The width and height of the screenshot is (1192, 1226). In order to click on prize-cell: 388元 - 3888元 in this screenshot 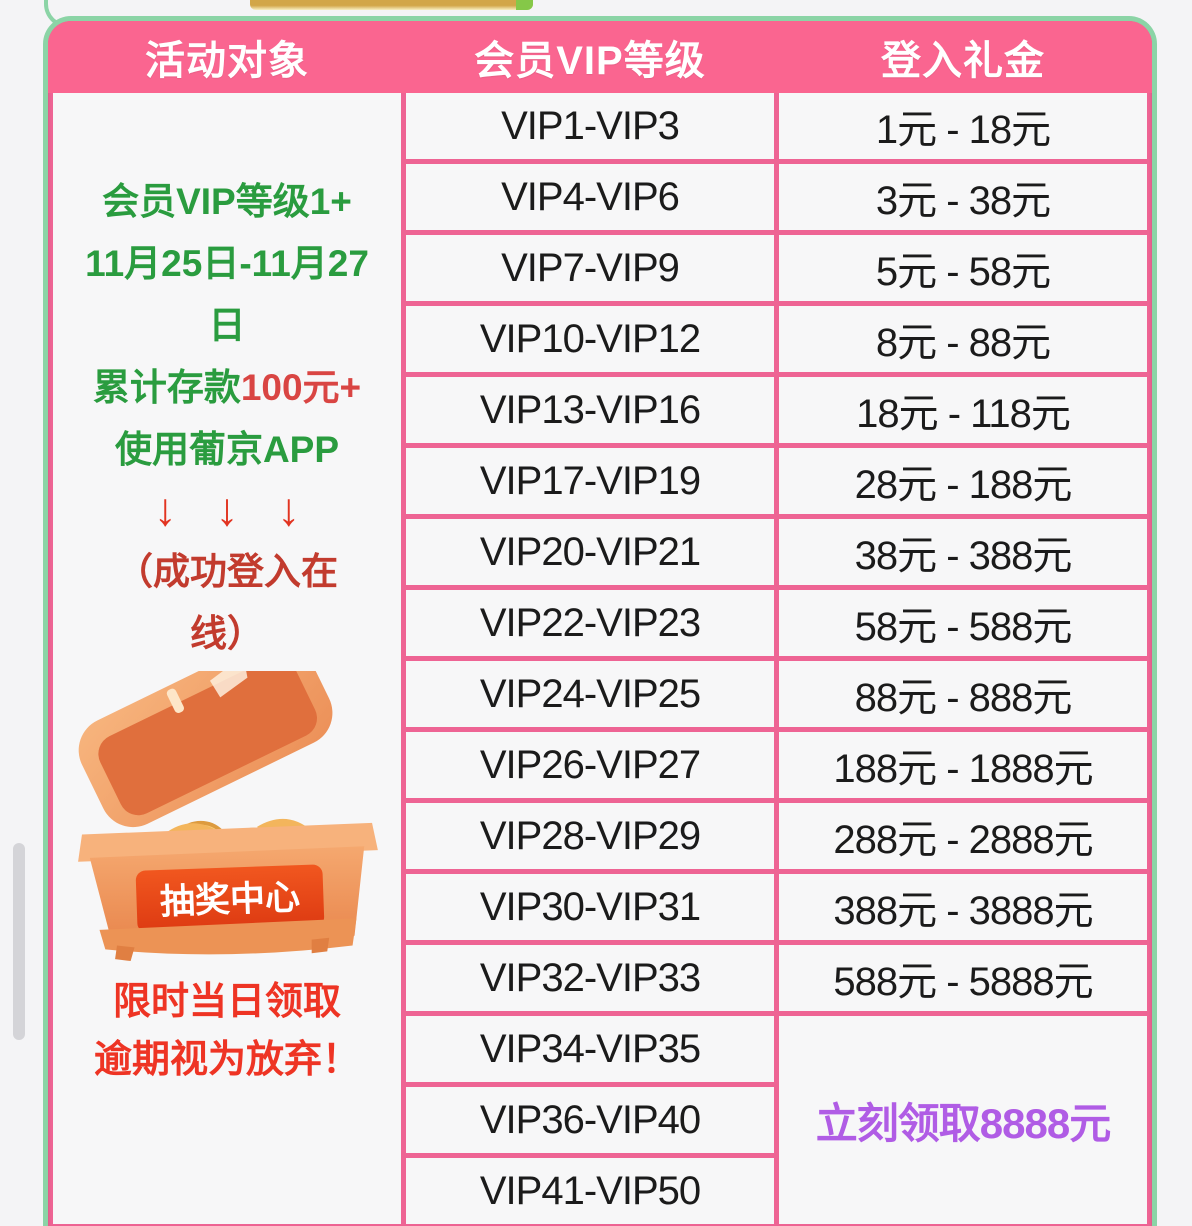, I will do `click(963, 907)`.